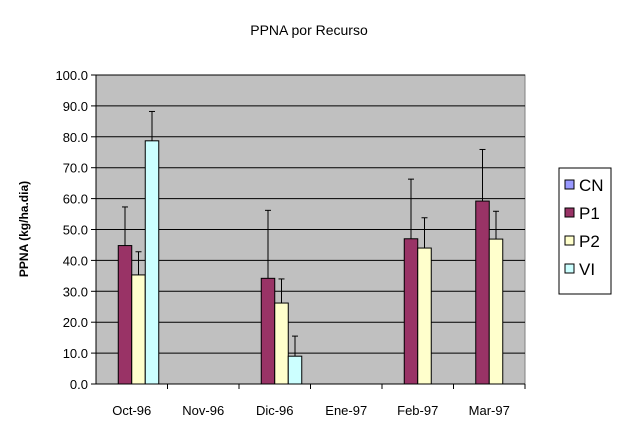 The image size is (619, 435). What do you see at coordinates (75, 353) in the screenshot?
I see `y-tick-label: 10.0` at bounding box center [75, 353].